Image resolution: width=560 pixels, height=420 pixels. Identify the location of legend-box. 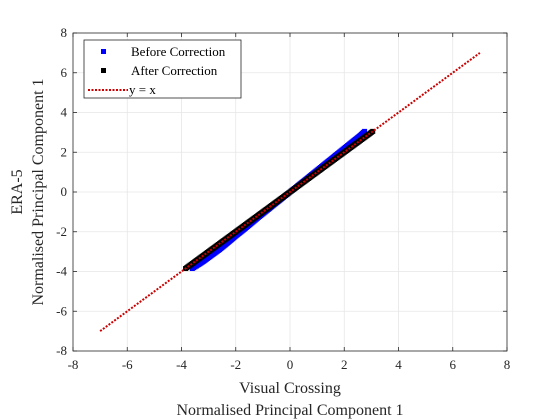
(162, 69).